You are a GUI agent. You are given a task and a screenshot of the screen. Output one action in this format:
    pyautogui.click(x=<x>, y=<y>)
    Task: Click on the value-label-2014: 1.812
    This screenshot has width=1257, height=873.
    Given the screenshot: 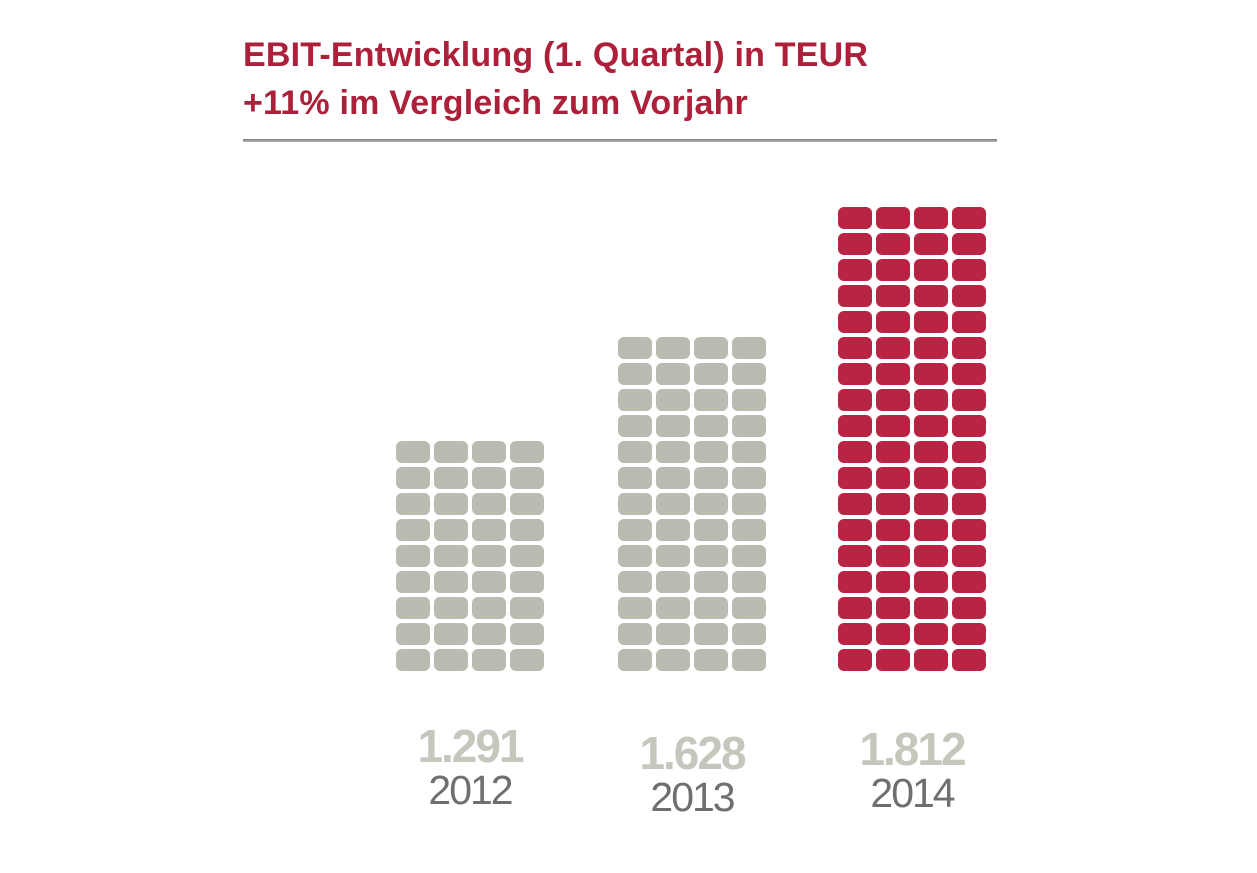 What is the action you would take?
    pyautogui.click(x=912, y=749)
    